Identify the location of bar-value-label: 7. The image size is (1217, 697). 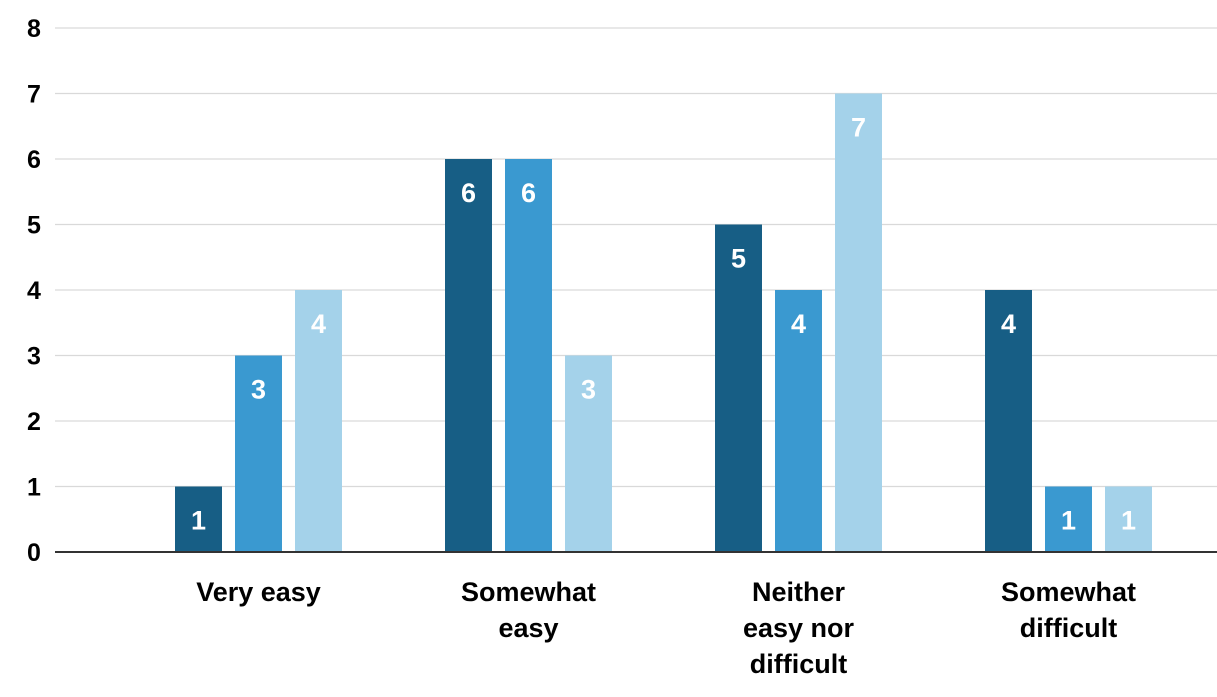
(858, 128).